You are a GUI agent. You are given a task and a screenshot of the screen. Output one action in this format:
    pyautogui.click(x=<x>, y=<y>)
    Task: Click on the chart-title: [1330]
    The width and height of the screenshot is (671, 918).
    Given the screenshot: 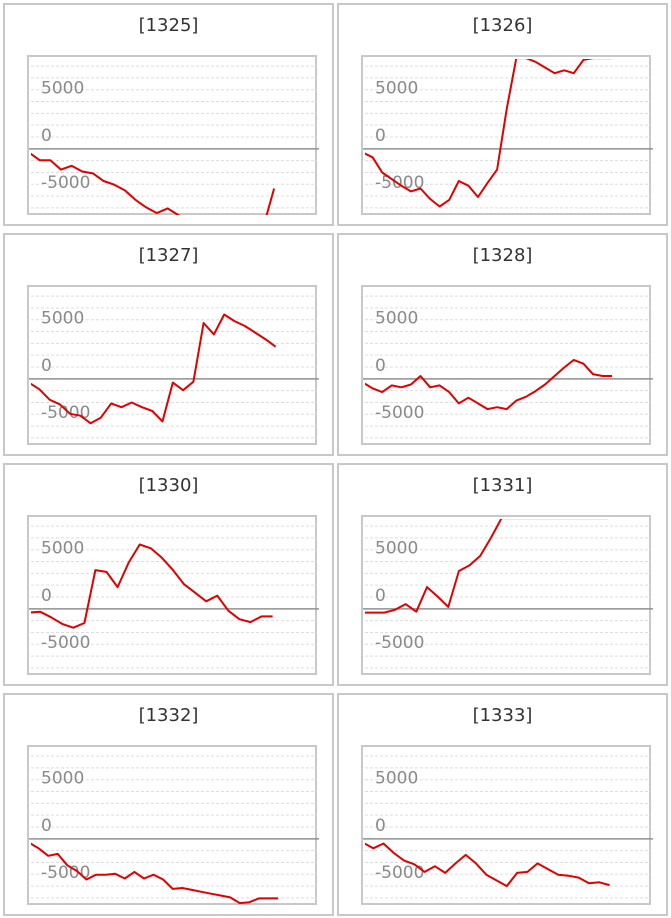 What is the action you would take?
    pyautogui.click(x=168, y=485)
    